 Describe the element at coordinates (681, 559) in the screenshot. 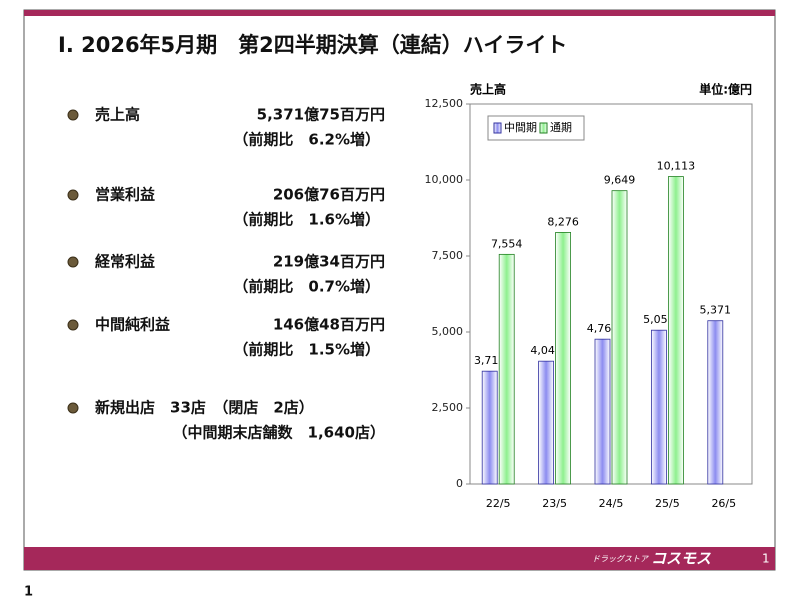

I see `logo-main: コスモス` at that location.